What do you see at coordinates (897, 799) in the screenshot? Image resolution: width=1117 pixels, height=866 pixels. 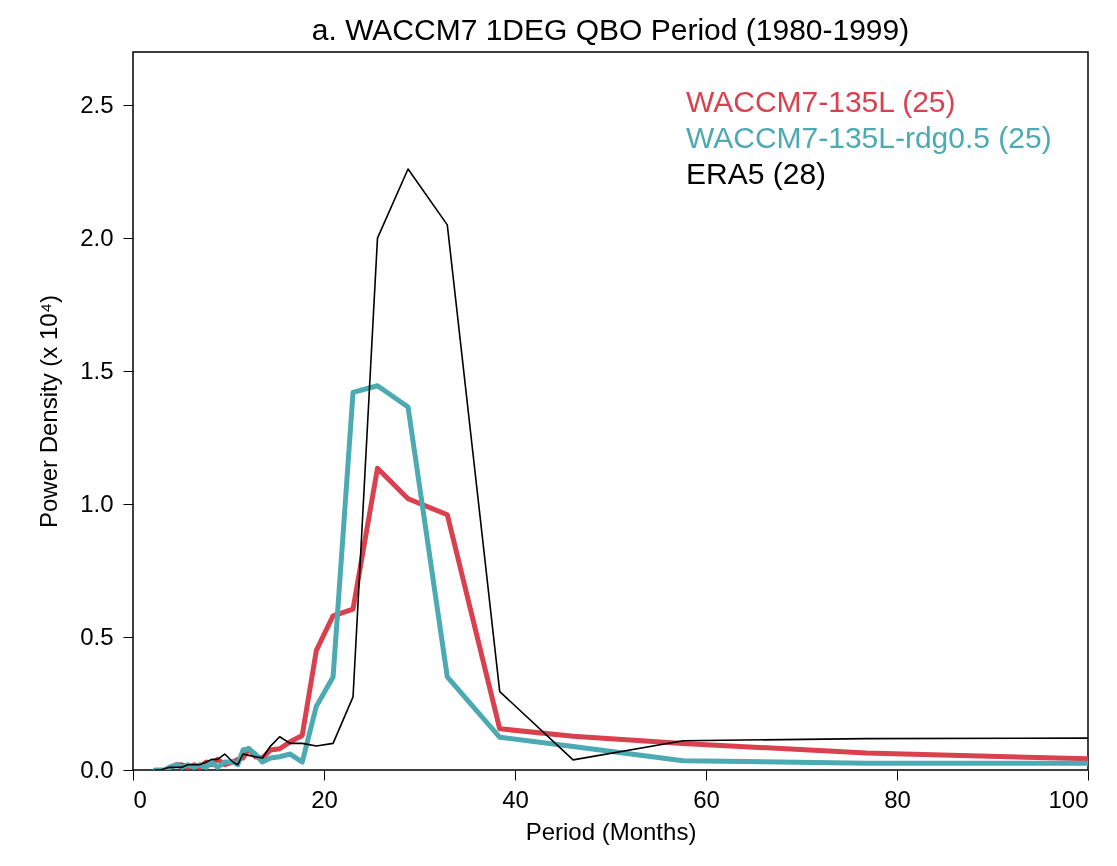 I see `x-tick-label: 80` at bounding box center [897, 799].